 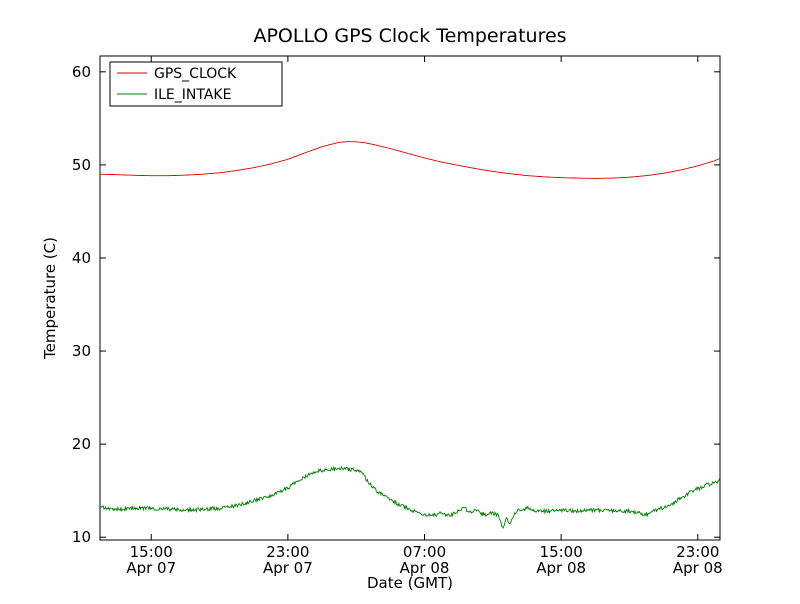 I want to click on y-tick-label: 40, so click(x=81, y=258).